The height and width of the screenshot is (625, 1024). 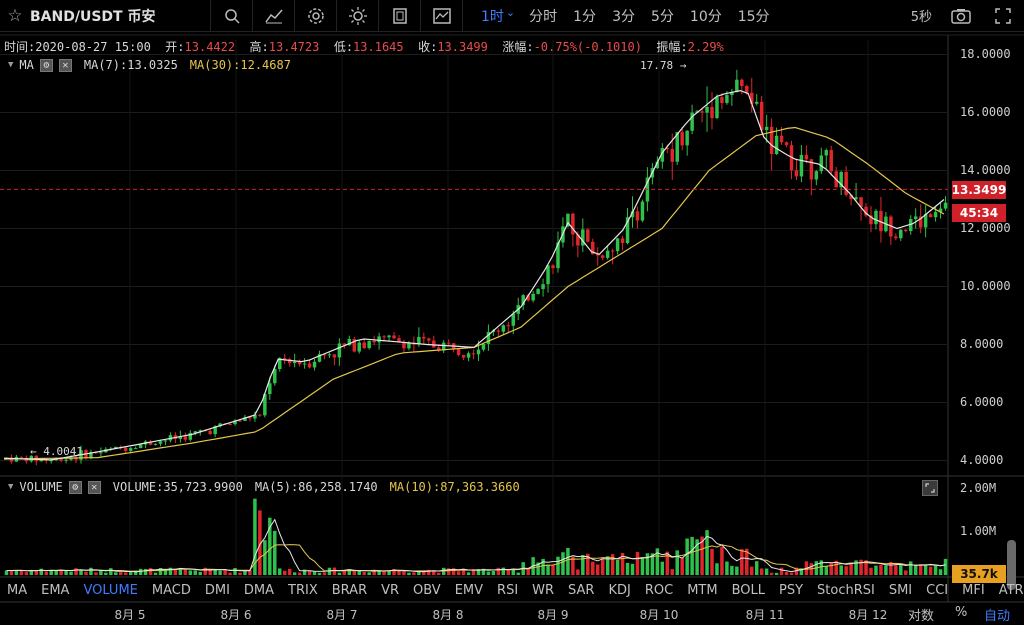 I want to click on interval-tab: 3分, so click(x=623, y=16).